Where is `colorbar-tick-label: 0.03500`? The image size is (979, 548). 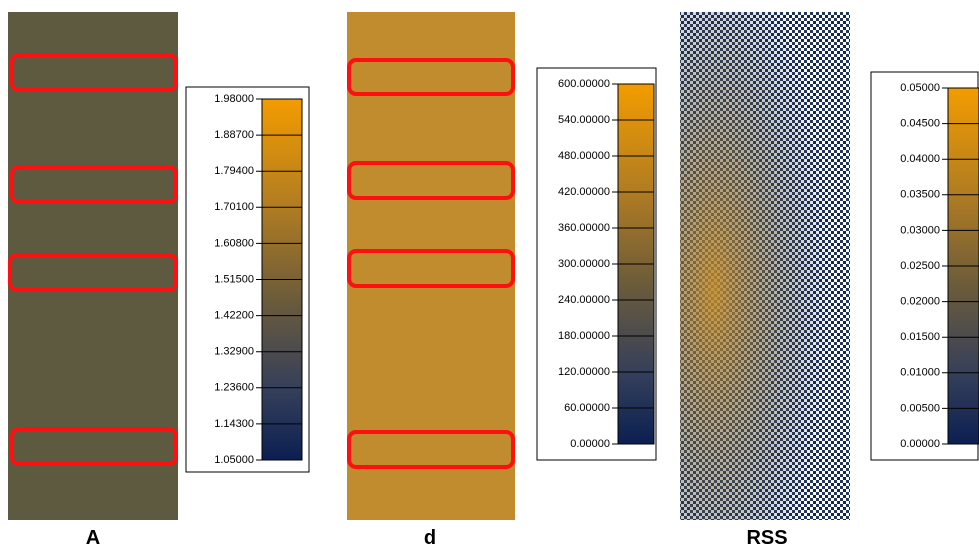 colorbar-tick-label: 0.03500 is located at coordinates (920, 195).